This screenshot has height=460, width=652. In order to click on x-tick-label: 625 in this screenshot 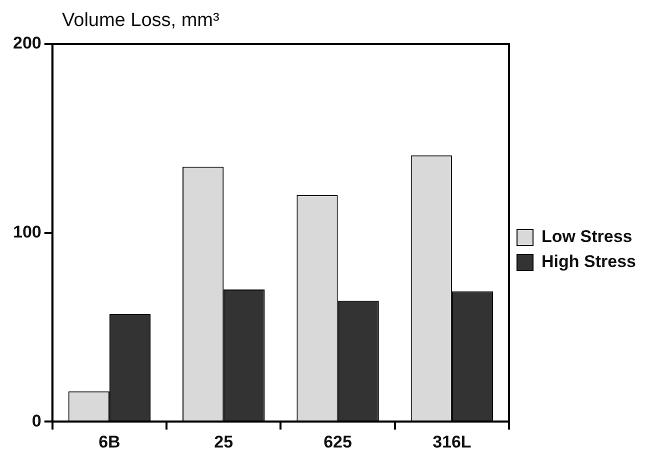, I will do `click(338, 442)`.